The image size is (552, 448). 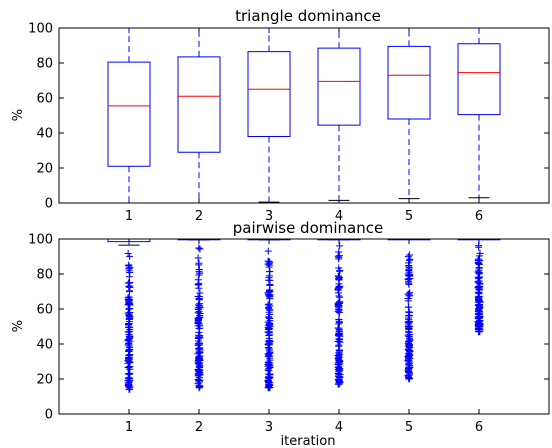 I want to click on chart-title: pairwise dominance, so click(x=308, y=228).